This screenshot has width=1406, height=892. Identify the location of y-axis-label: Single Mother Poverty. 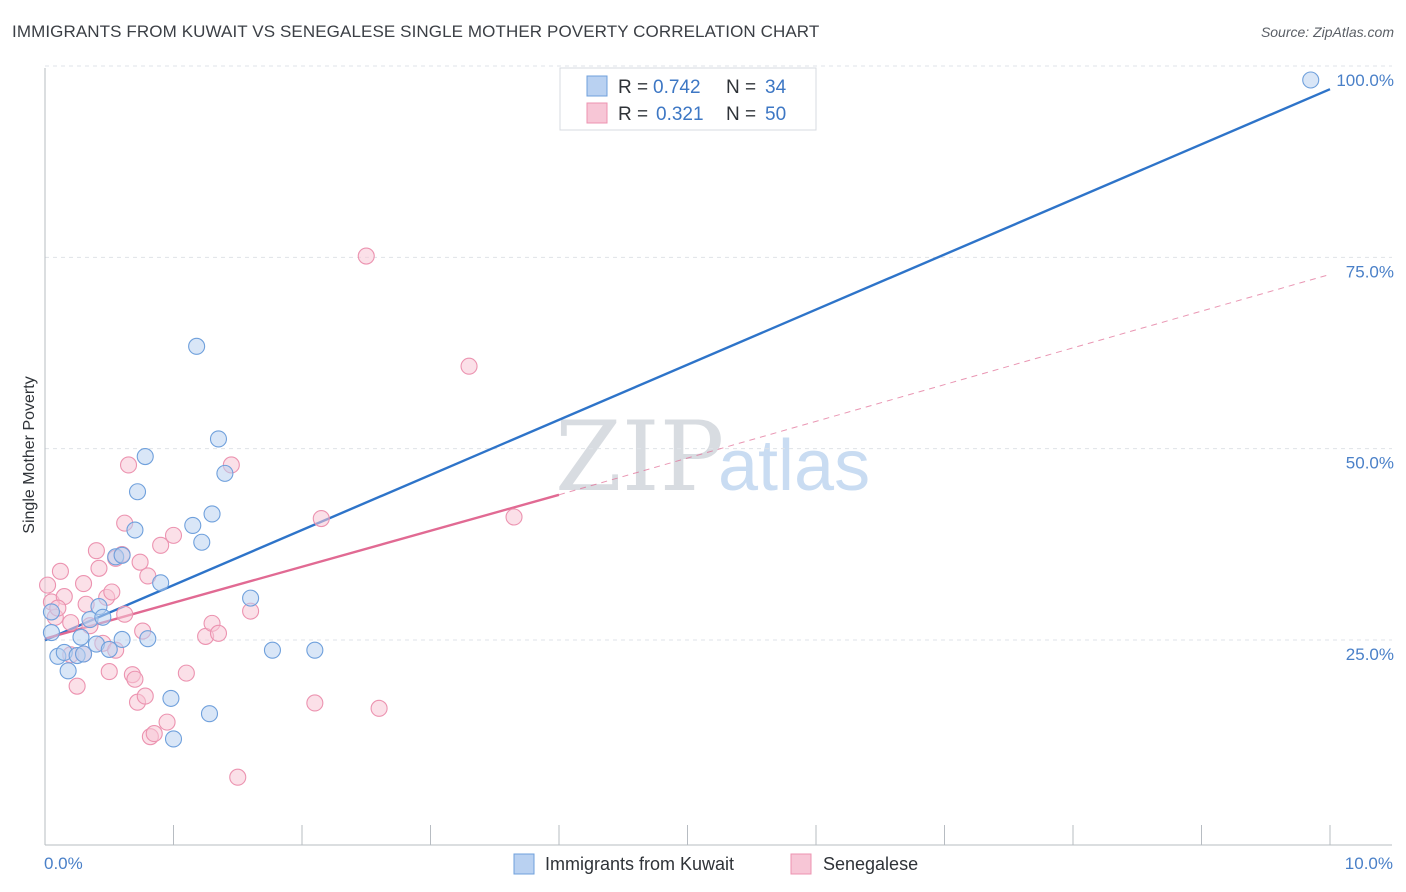
(29, 454).